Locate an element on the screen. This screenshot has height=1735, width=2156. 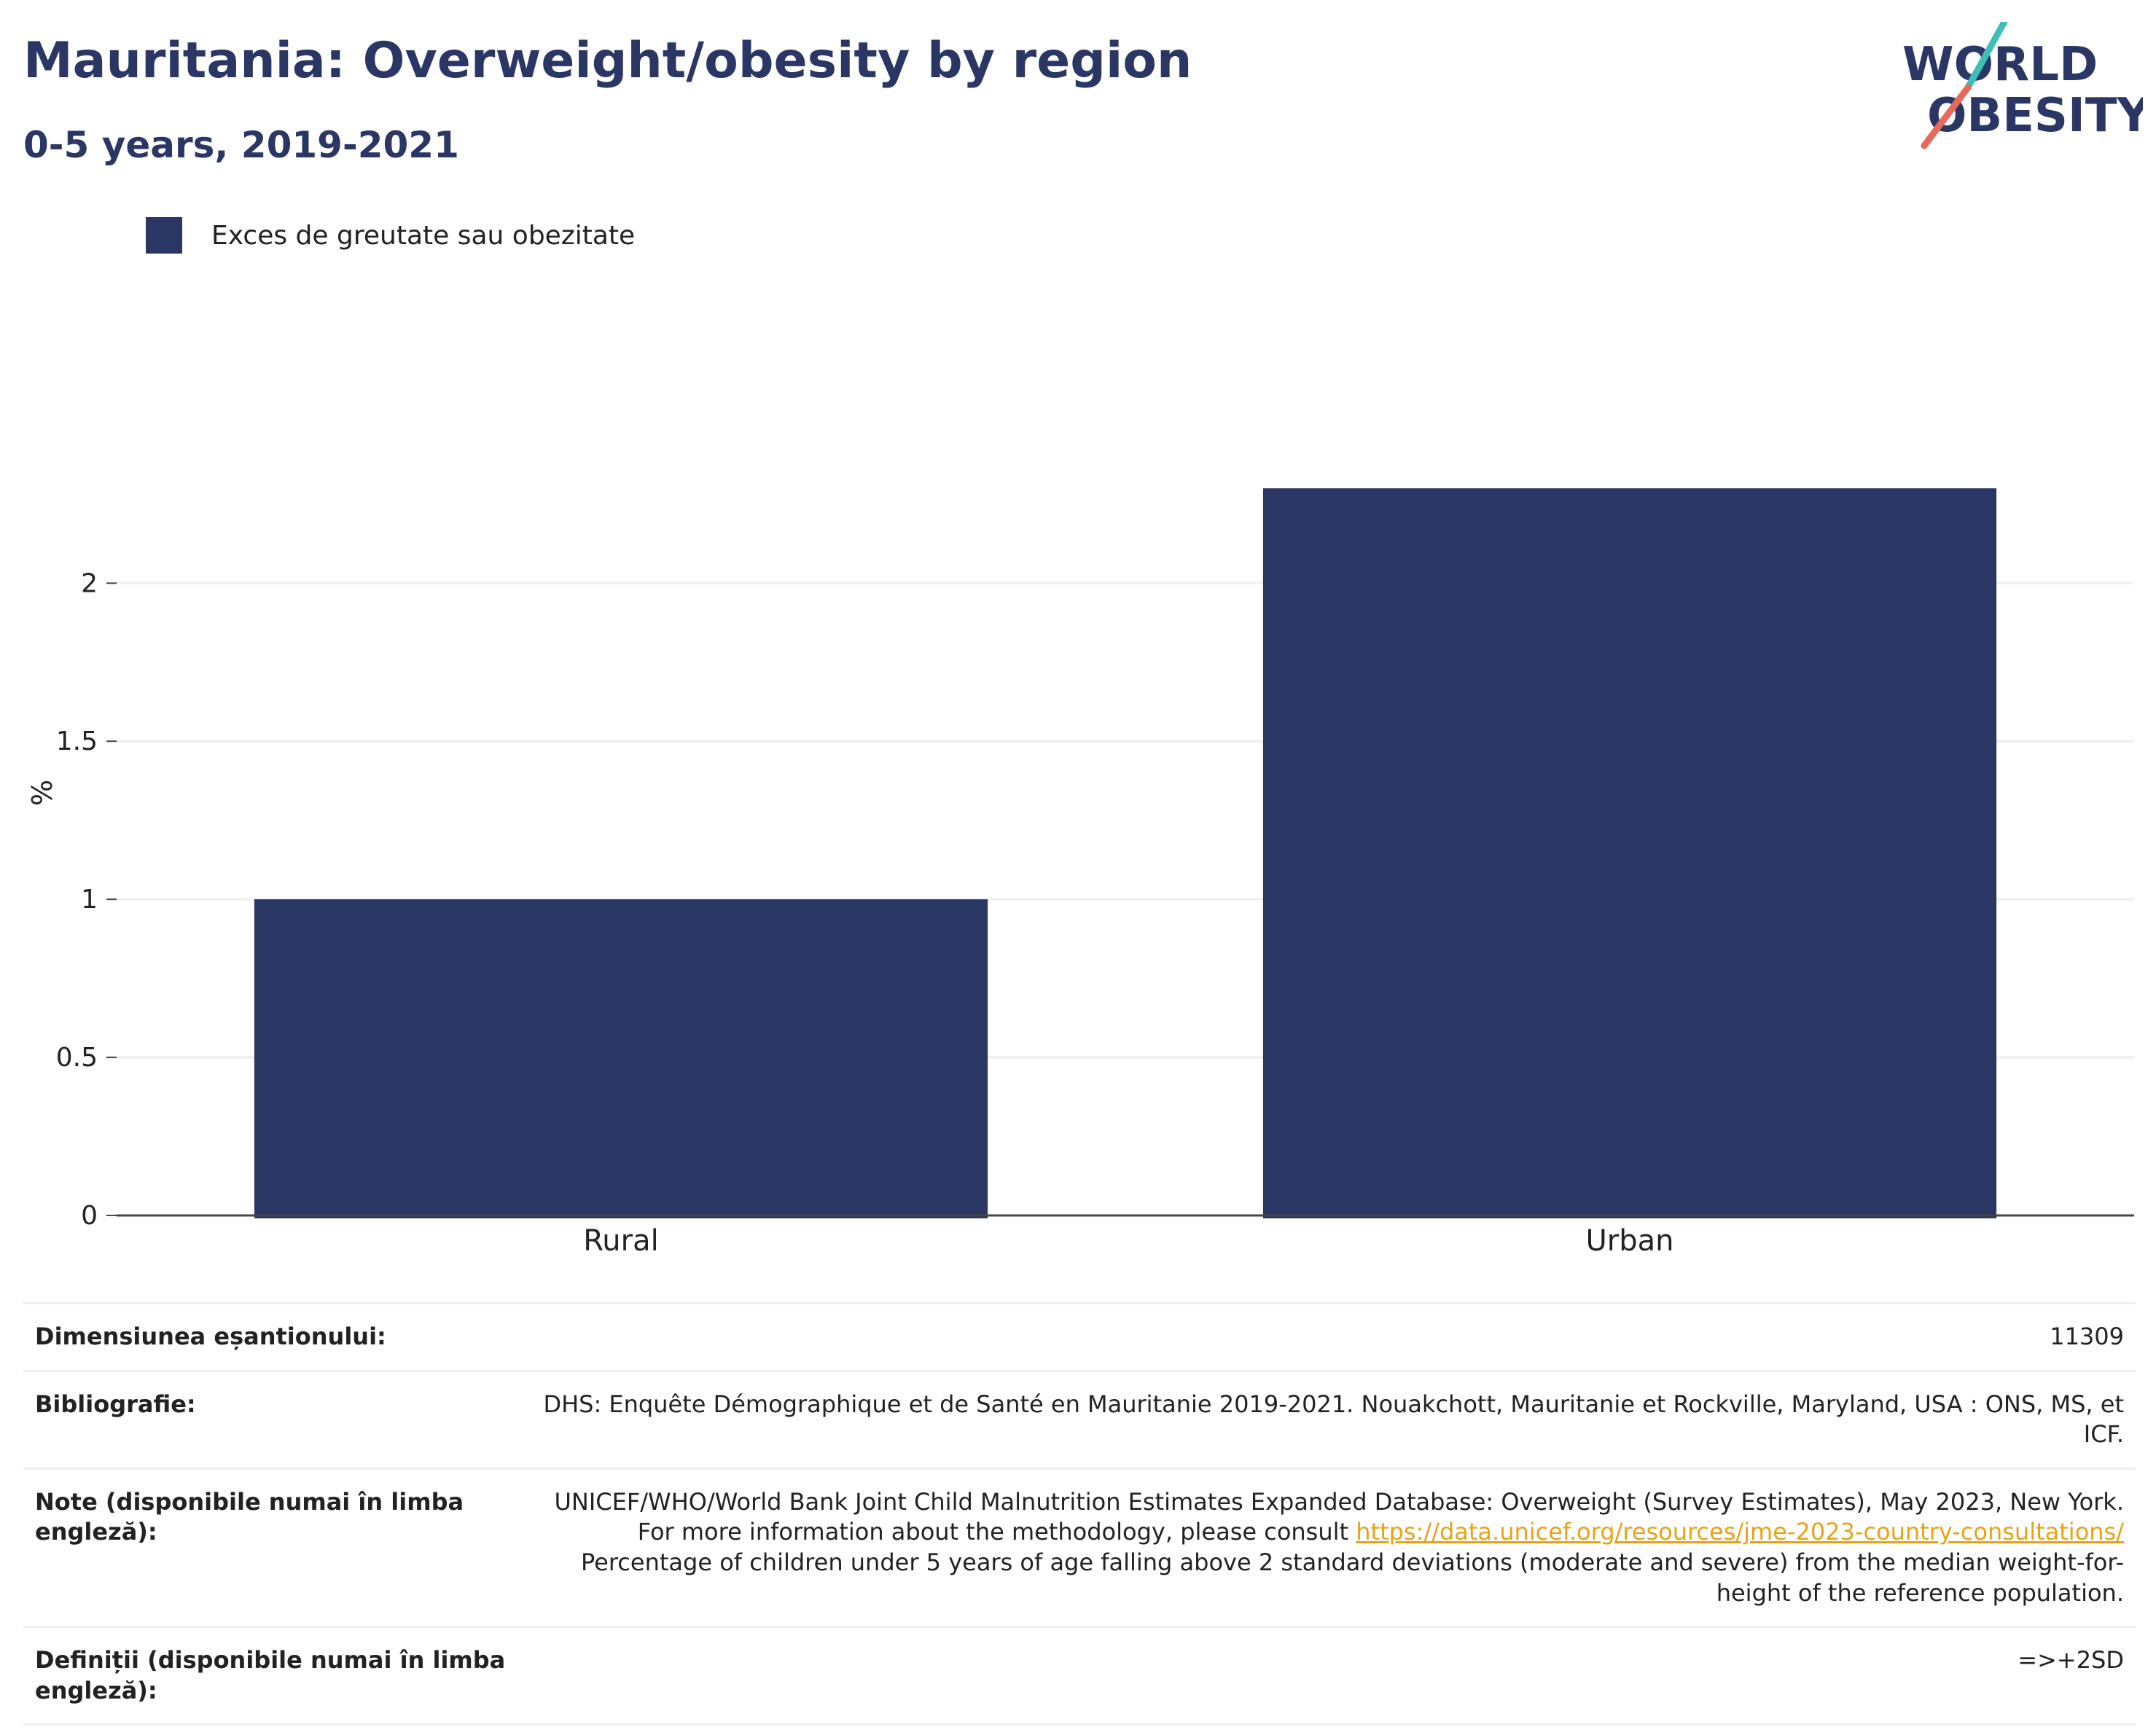
world-obesity-logo: WORLD OBESITY is located at coordinates (2023, 85).